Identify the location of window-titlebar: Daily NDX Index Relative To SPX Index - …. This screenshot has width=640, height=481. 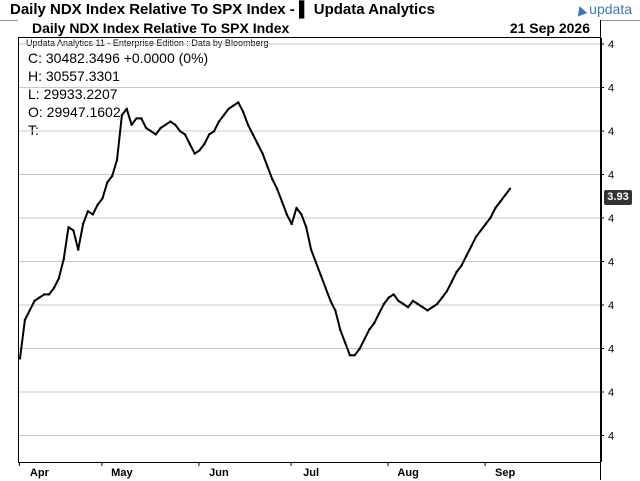
(320, 10).